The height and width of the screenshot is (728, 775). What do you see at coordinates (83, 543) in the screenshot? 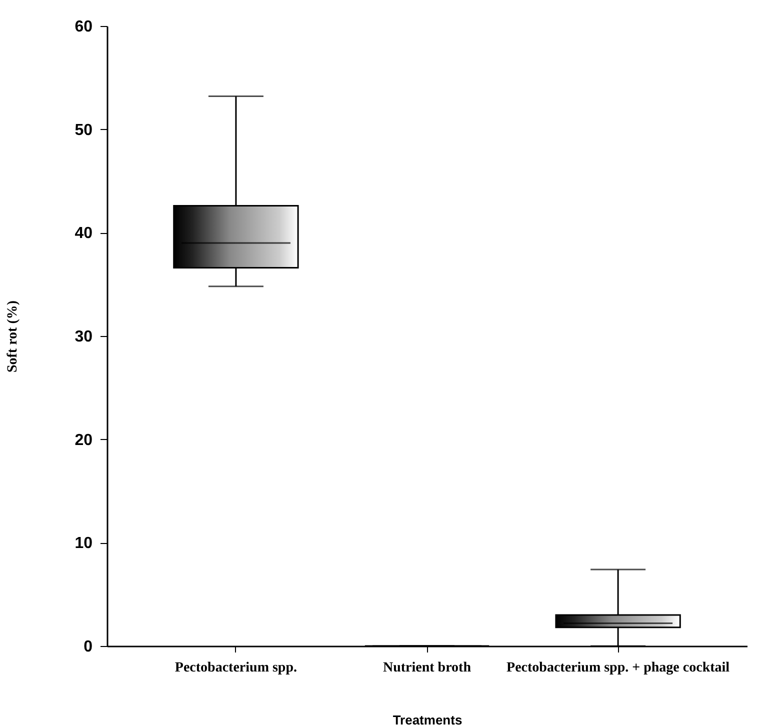
I see `y-tick-label: 10` at bounding box center [83, 543].